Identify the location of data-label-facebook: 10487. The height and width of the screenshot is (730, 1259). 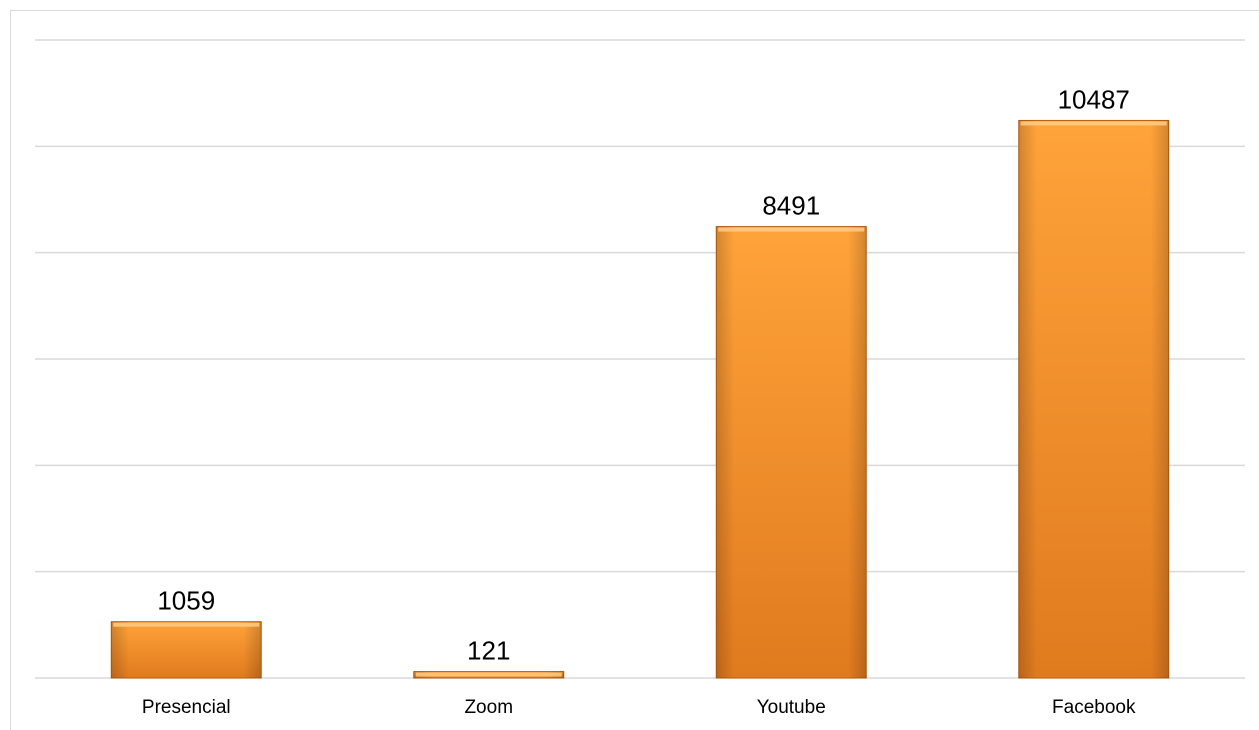
(1094, 99).